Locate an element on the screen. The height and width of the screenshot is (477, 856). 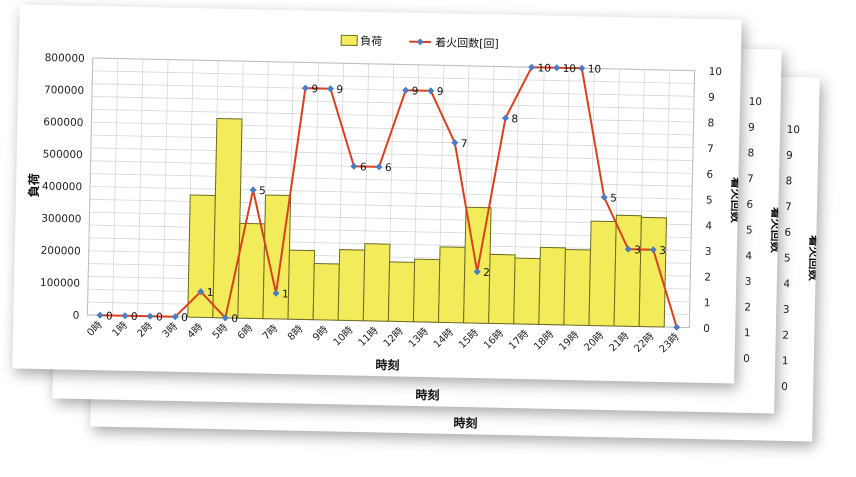
category-tick-label: 7時 is located at coordinates (270, 332).